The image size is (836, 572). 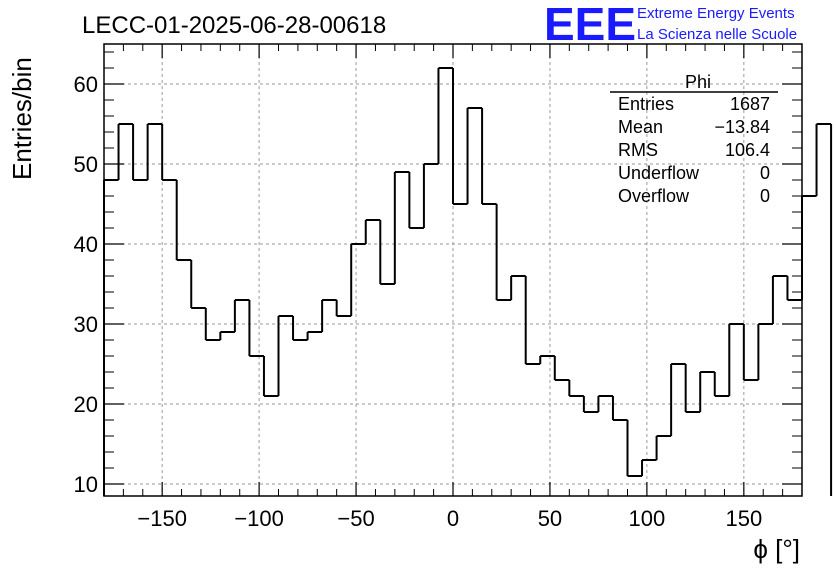 I want to click on x-tick-label: −150, so click(x=162, y=518).